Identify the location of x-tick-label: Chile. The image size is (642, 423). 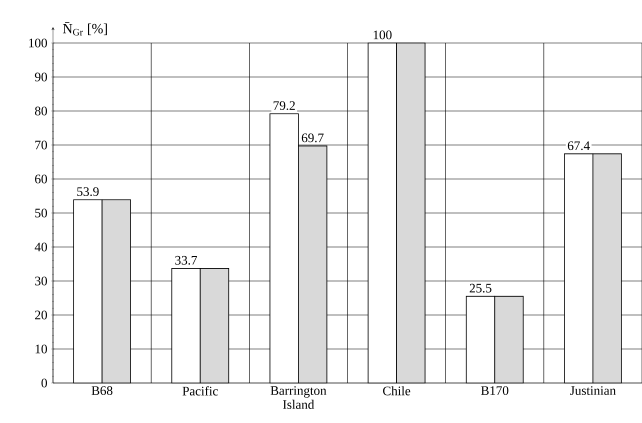
(396, 391).